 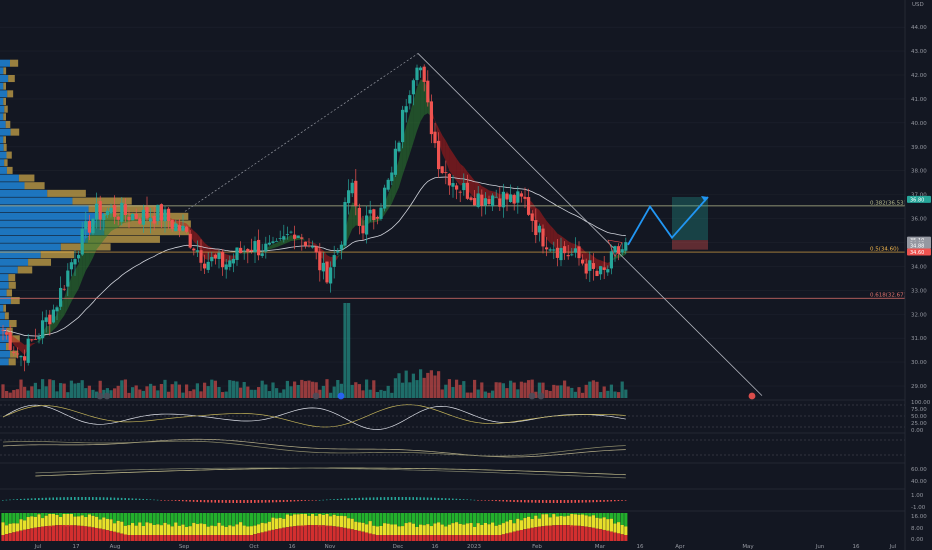 What do you see at coordinates (537, 547) in the screenshot?
I see `time-tick-10: Feb` at bounding box center [537, 547].